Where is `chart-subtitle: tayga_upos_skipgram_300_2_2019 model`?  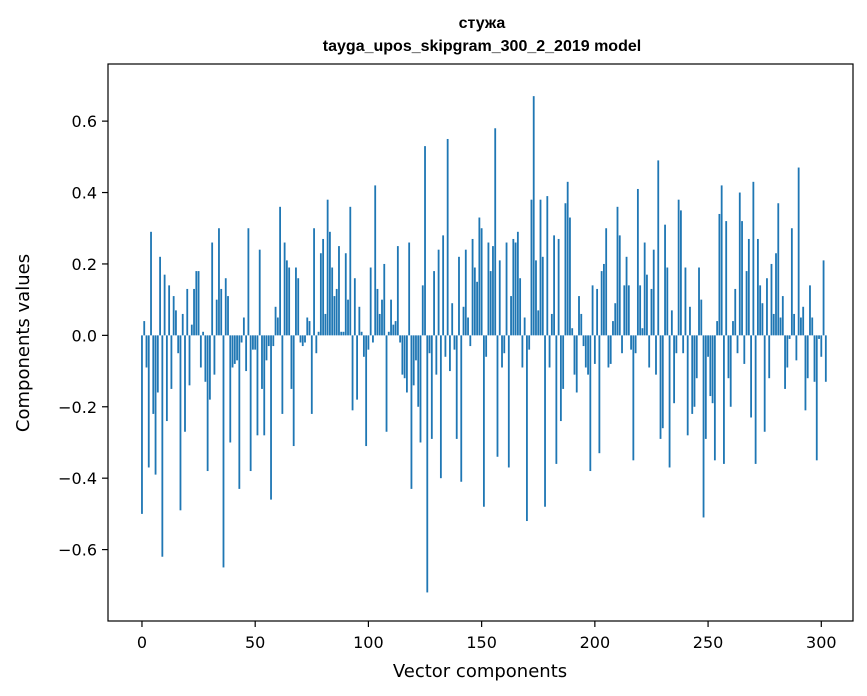
chart-subtitle: tayga_upos_skipgram_300_2_2019 model is located at coordinates (482, 46).